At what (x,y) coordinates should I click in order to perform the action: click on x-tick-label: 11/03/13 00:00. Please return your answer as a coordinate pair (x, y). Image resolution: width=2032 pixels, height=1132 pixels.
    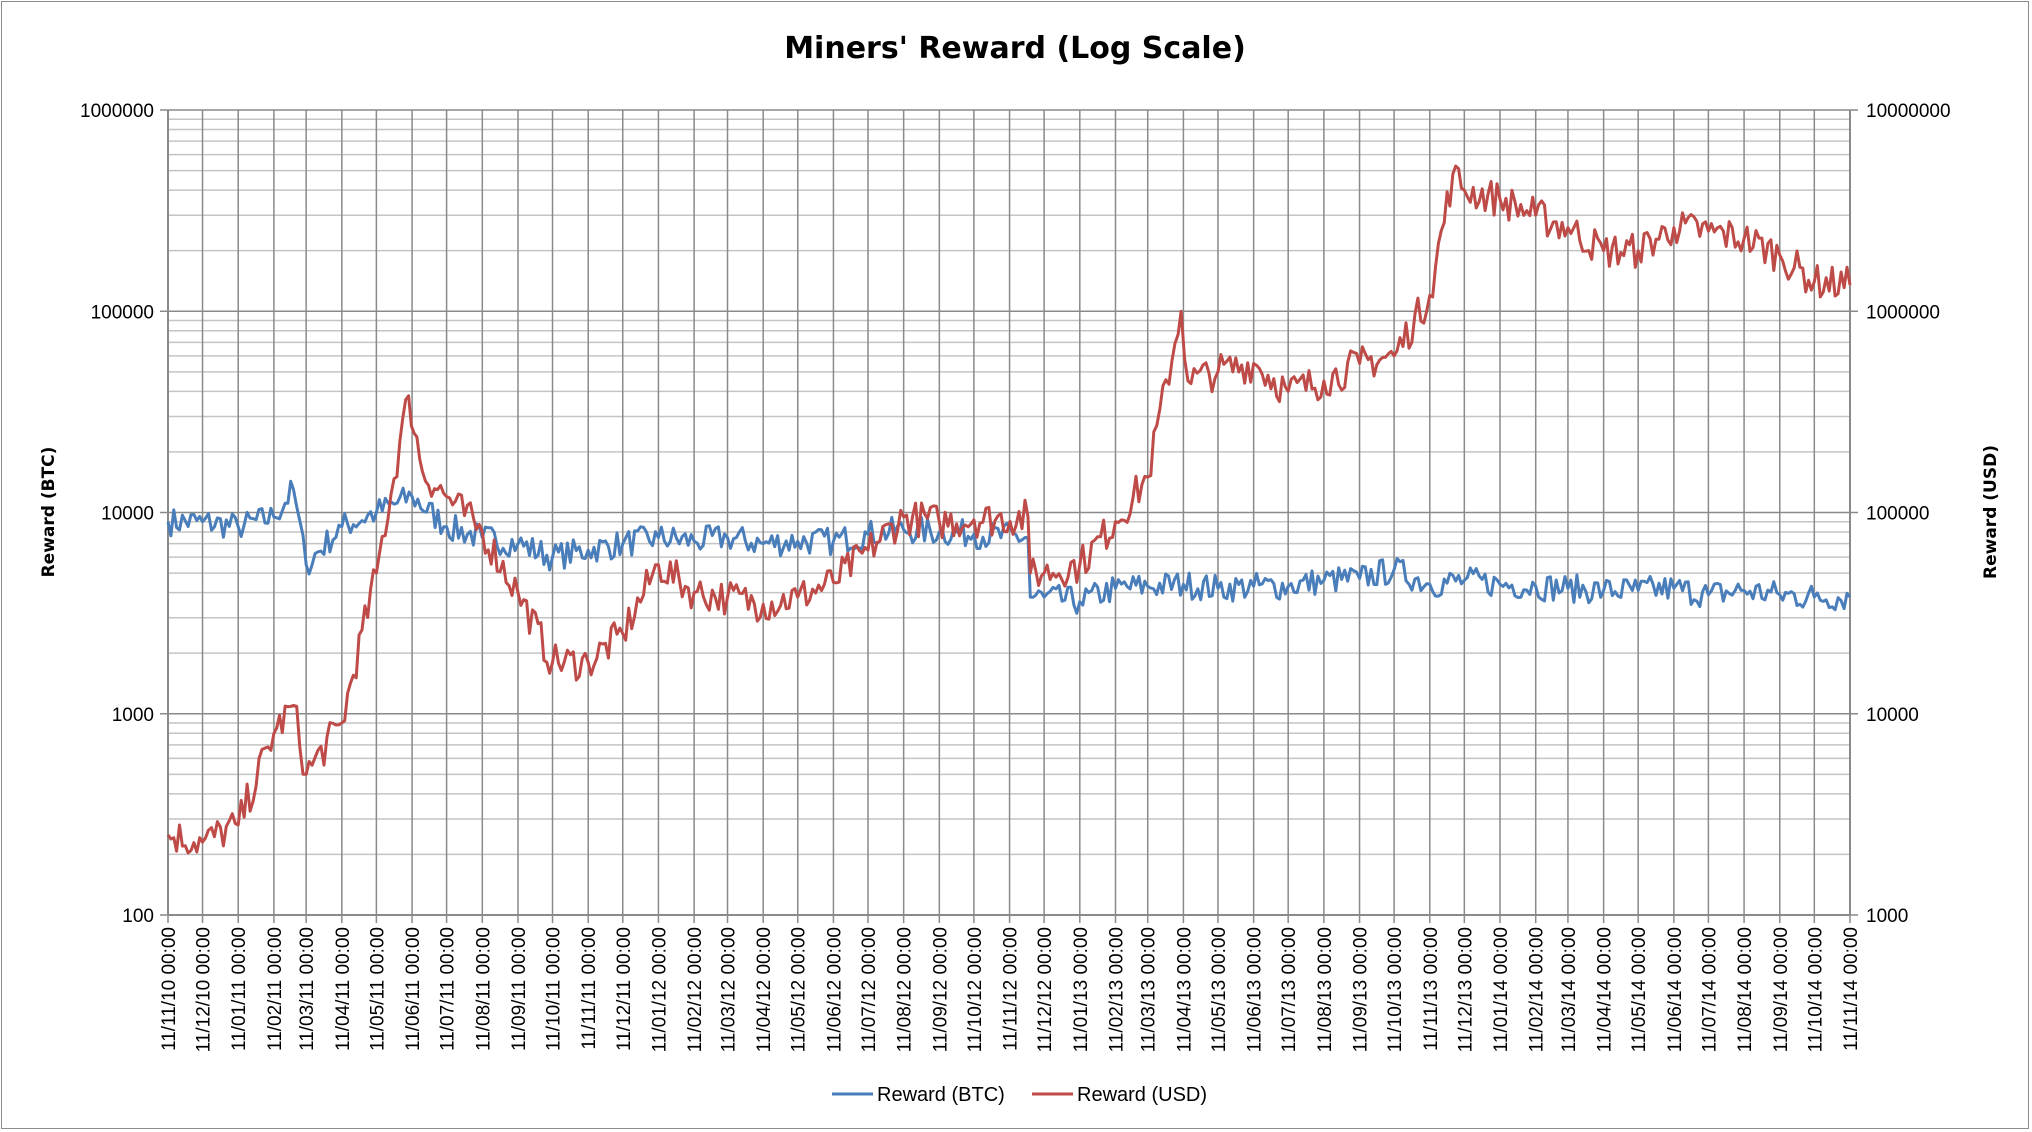
    Looking at the image, I should click on (1149, 989).